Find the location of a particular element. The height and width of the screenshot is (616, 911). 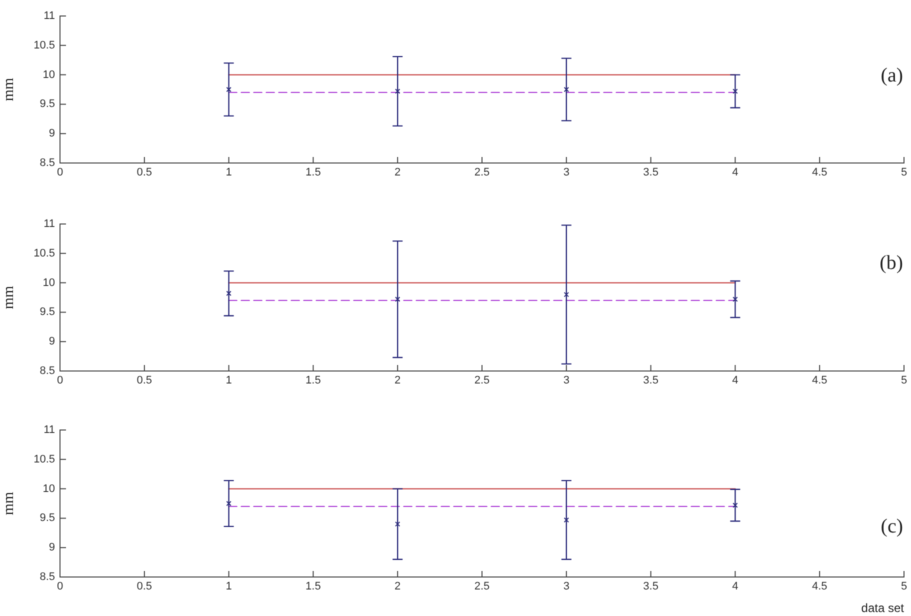

annotation: (b) is located at coordinates (891, 263).